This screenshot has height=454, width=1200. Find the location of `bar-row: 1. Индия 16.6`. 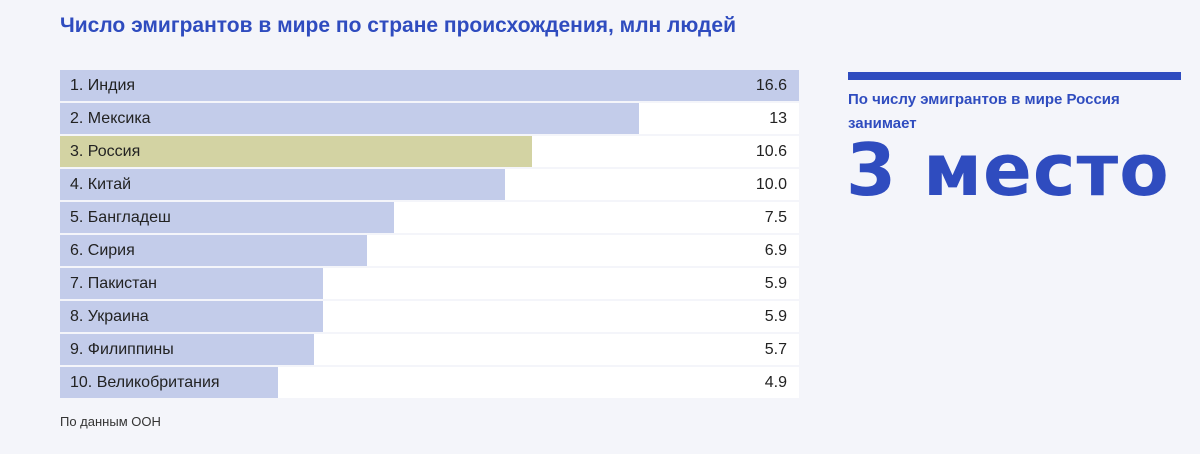

bar-row: 1. Индия 16.6 is located at coordinates (429, 85).